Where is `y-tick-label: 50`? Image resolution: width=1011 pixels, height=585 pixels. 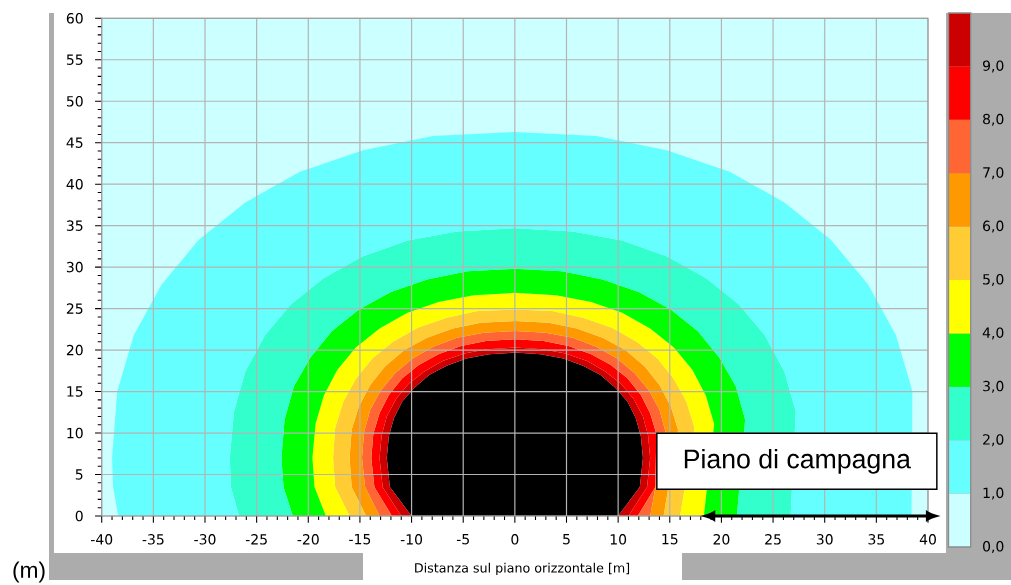 y-tick-label: 50 is located at coordinates (74, 101).